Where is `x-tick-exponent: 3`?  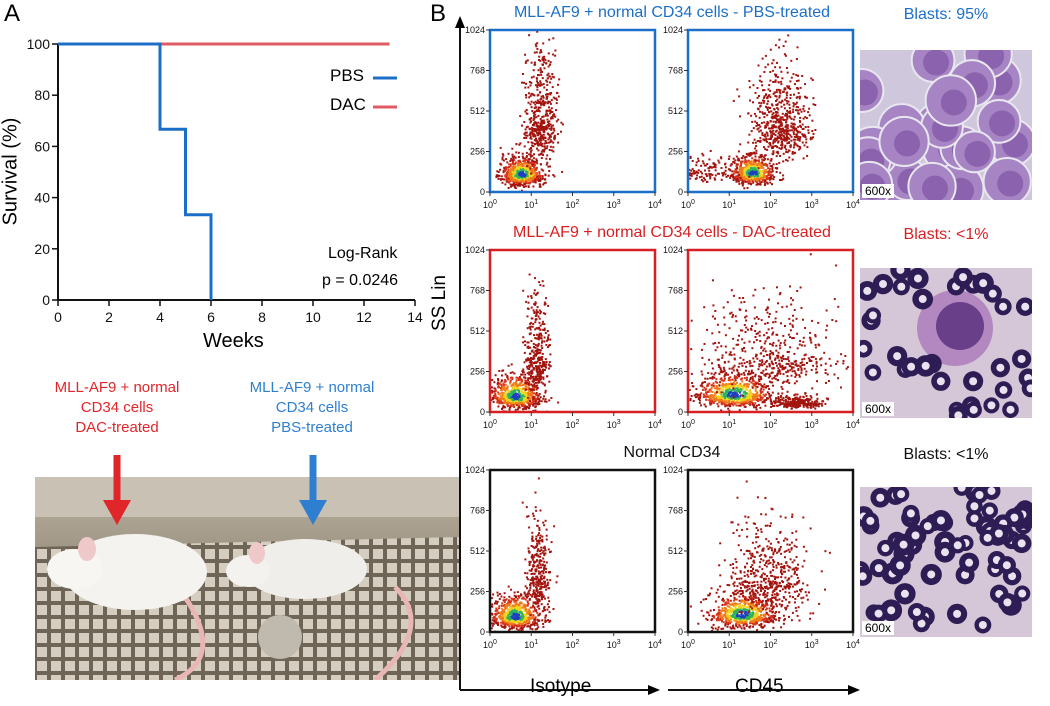 x-tick-exponent: 3 is located at coordinates (817, 202).